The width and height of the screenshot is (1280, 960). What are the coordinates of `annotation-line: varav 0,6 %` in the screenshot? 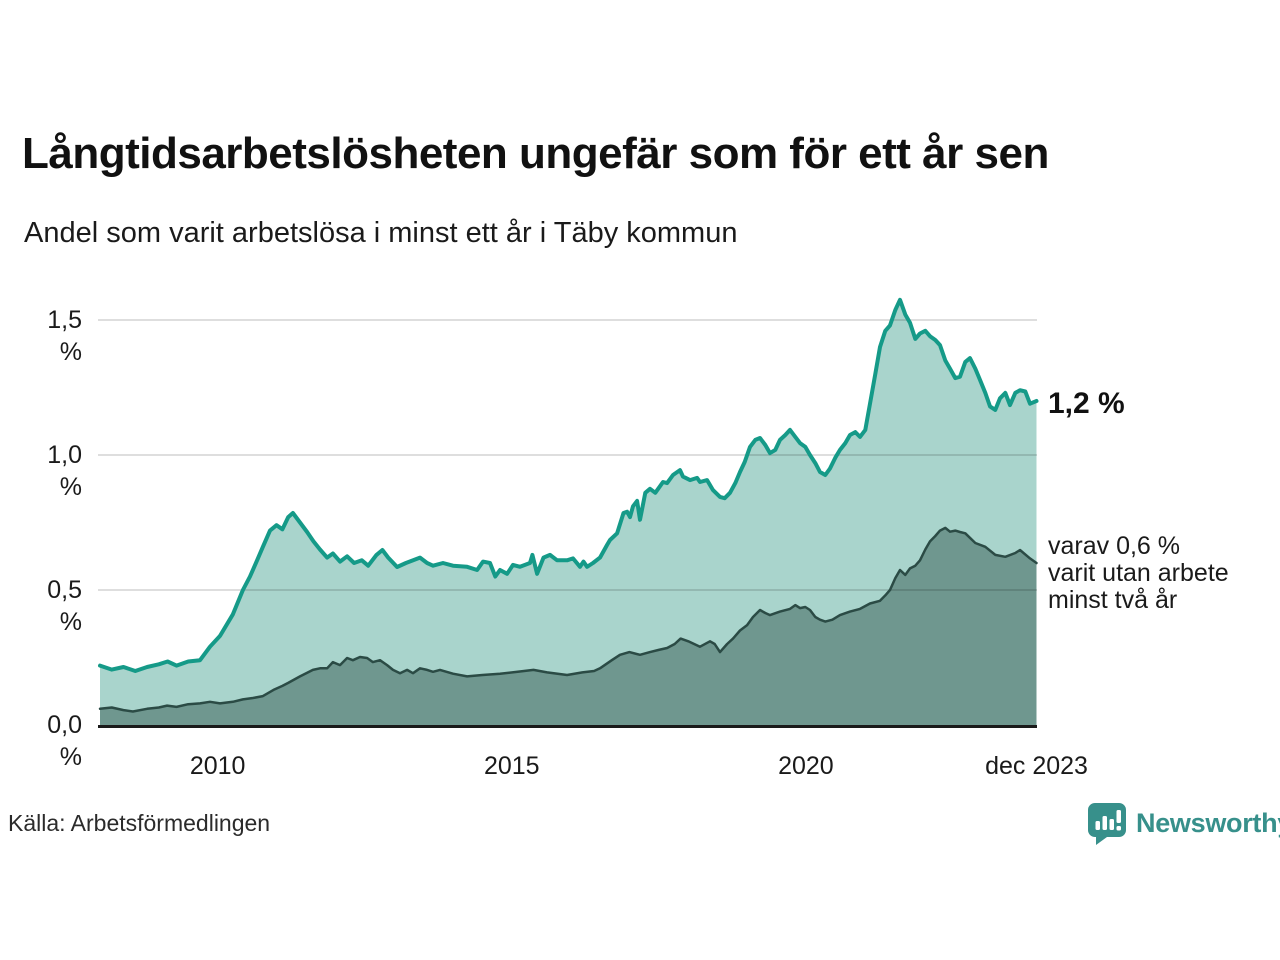 It's located at (1114, 546).